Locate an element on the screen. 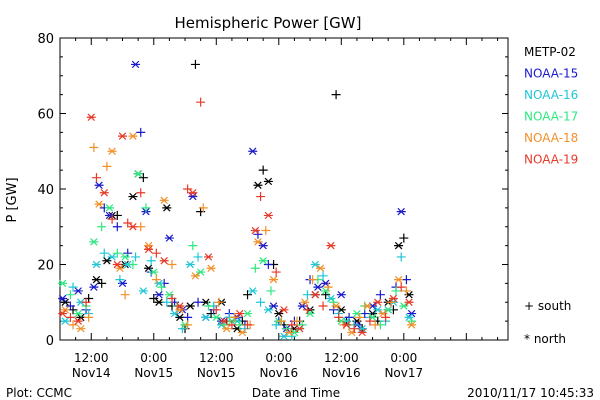 The width and height of the screenshot is (600, 400). y-axis-label: P [GW] is located at coordinates (12, 199).